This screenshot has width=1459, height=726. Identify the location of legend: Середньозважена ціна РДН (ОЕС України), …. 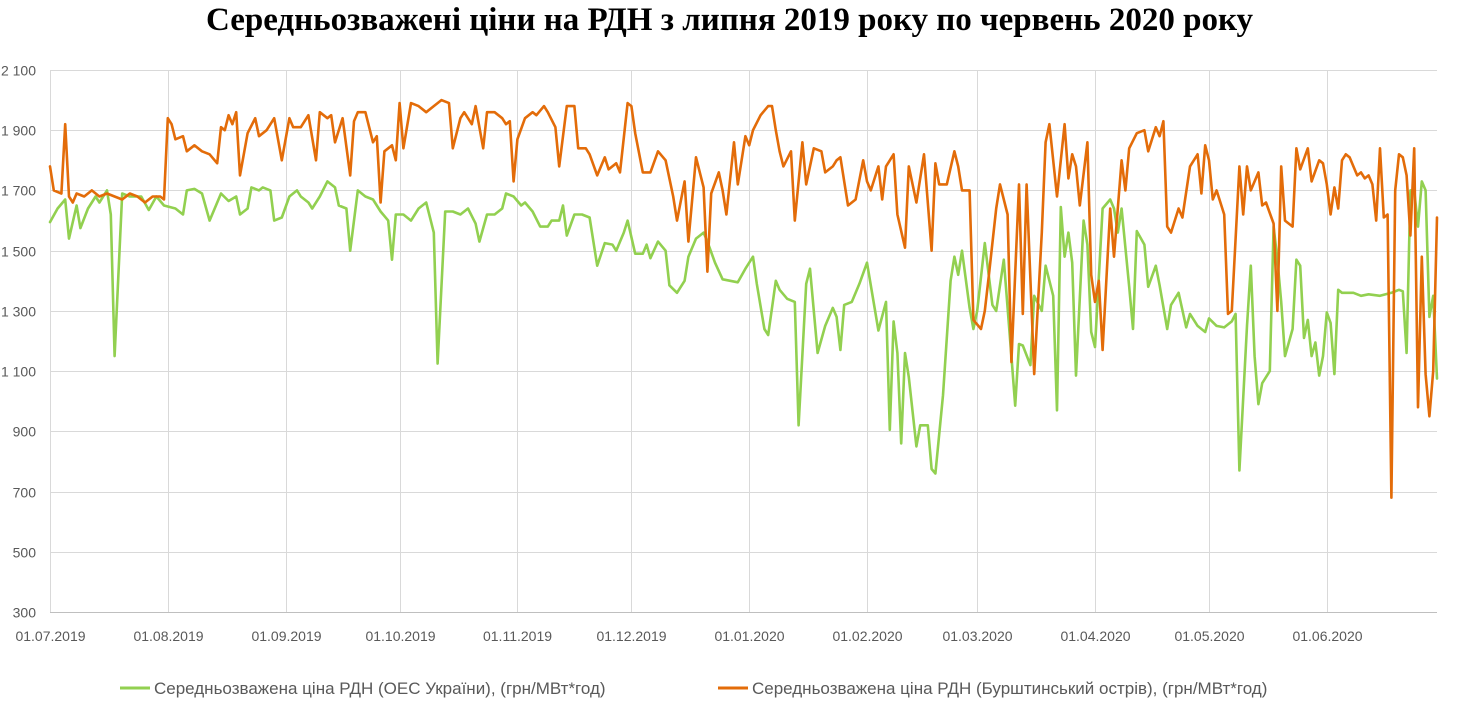
(693, 688).